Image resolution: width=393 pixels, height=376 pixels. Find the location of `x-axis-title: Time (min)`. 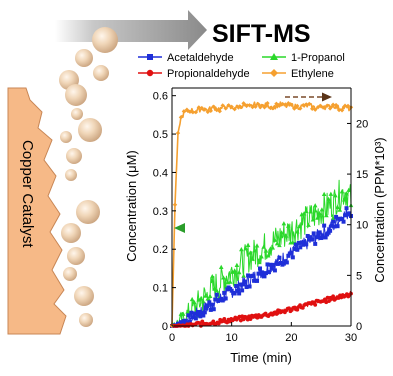

x-axis-title: Time (min) is located at coordinates (261, 357).